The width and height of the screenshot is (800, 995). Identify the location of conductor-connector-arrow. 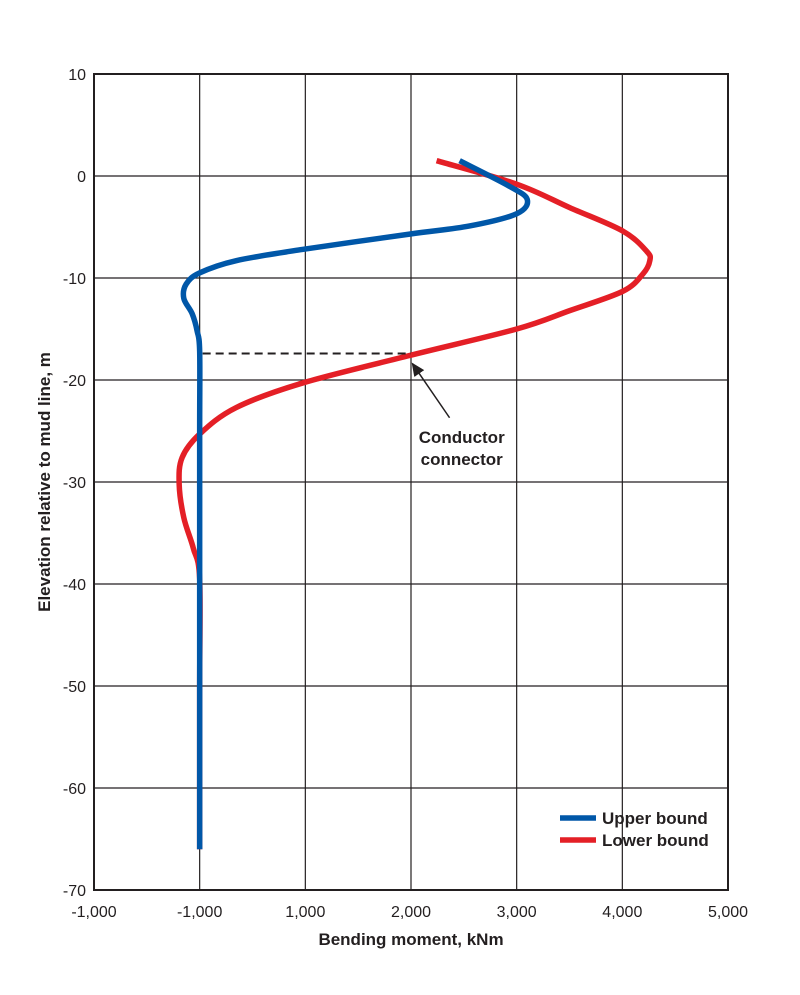
(431, 390).